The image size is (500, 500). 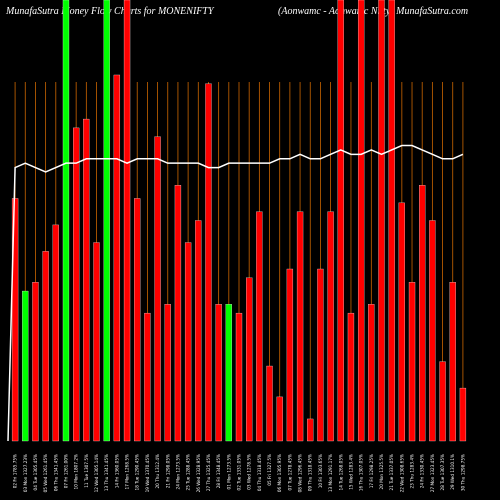 What do you see at coordinates (177, 471) in the screenshot?
I see `x-tick-label: 24 Mon 1273.5%` at bounding box center [177, 471].